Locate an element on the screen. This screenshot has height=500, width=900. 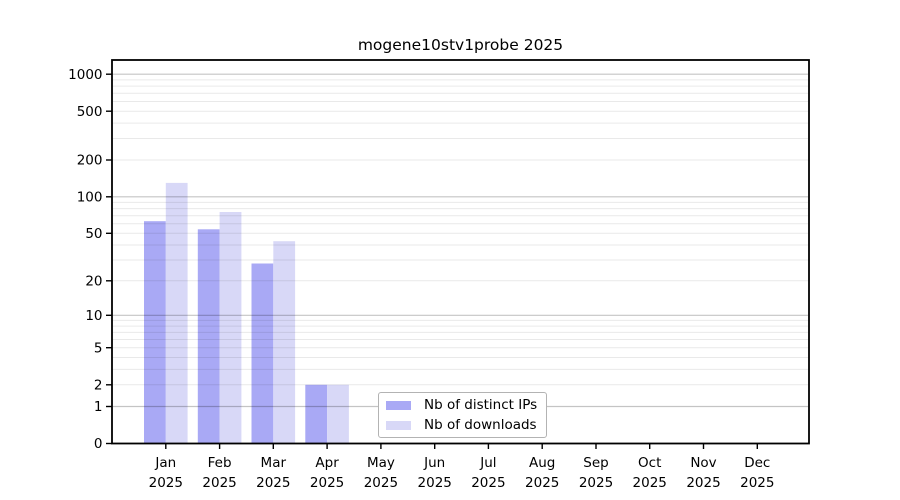
x-tick-label-aug: Aug 2025 is located at coordinates (542, 473).